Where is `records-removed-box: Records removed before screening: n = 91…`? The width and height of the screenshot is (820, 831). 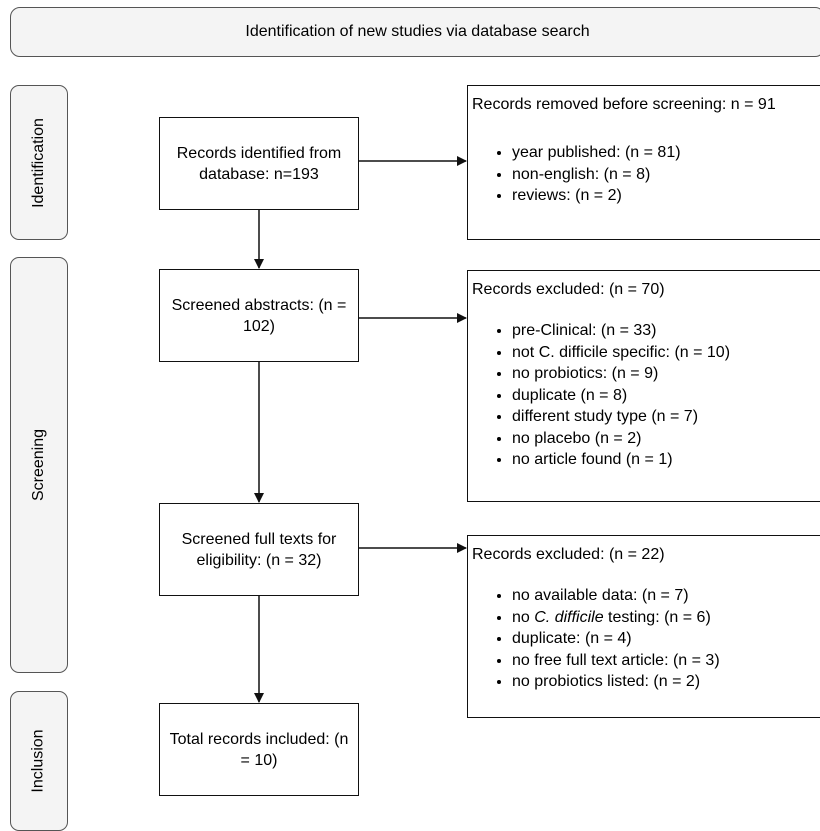
records-removed-box: Records removed before screening: n = 91… is located at coordinates (643, 162).